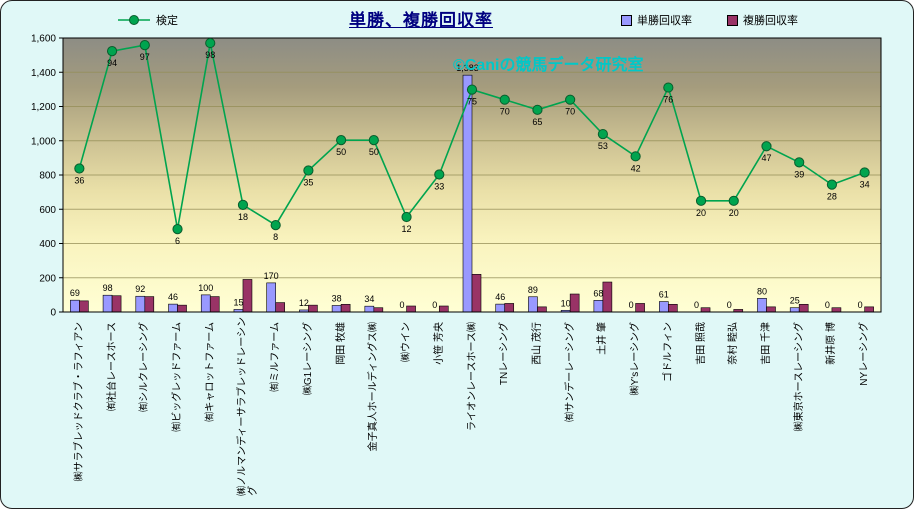 This screenshot has width=914, height=509. I want to click on kentei-point-label: 76, so click(668, 100).